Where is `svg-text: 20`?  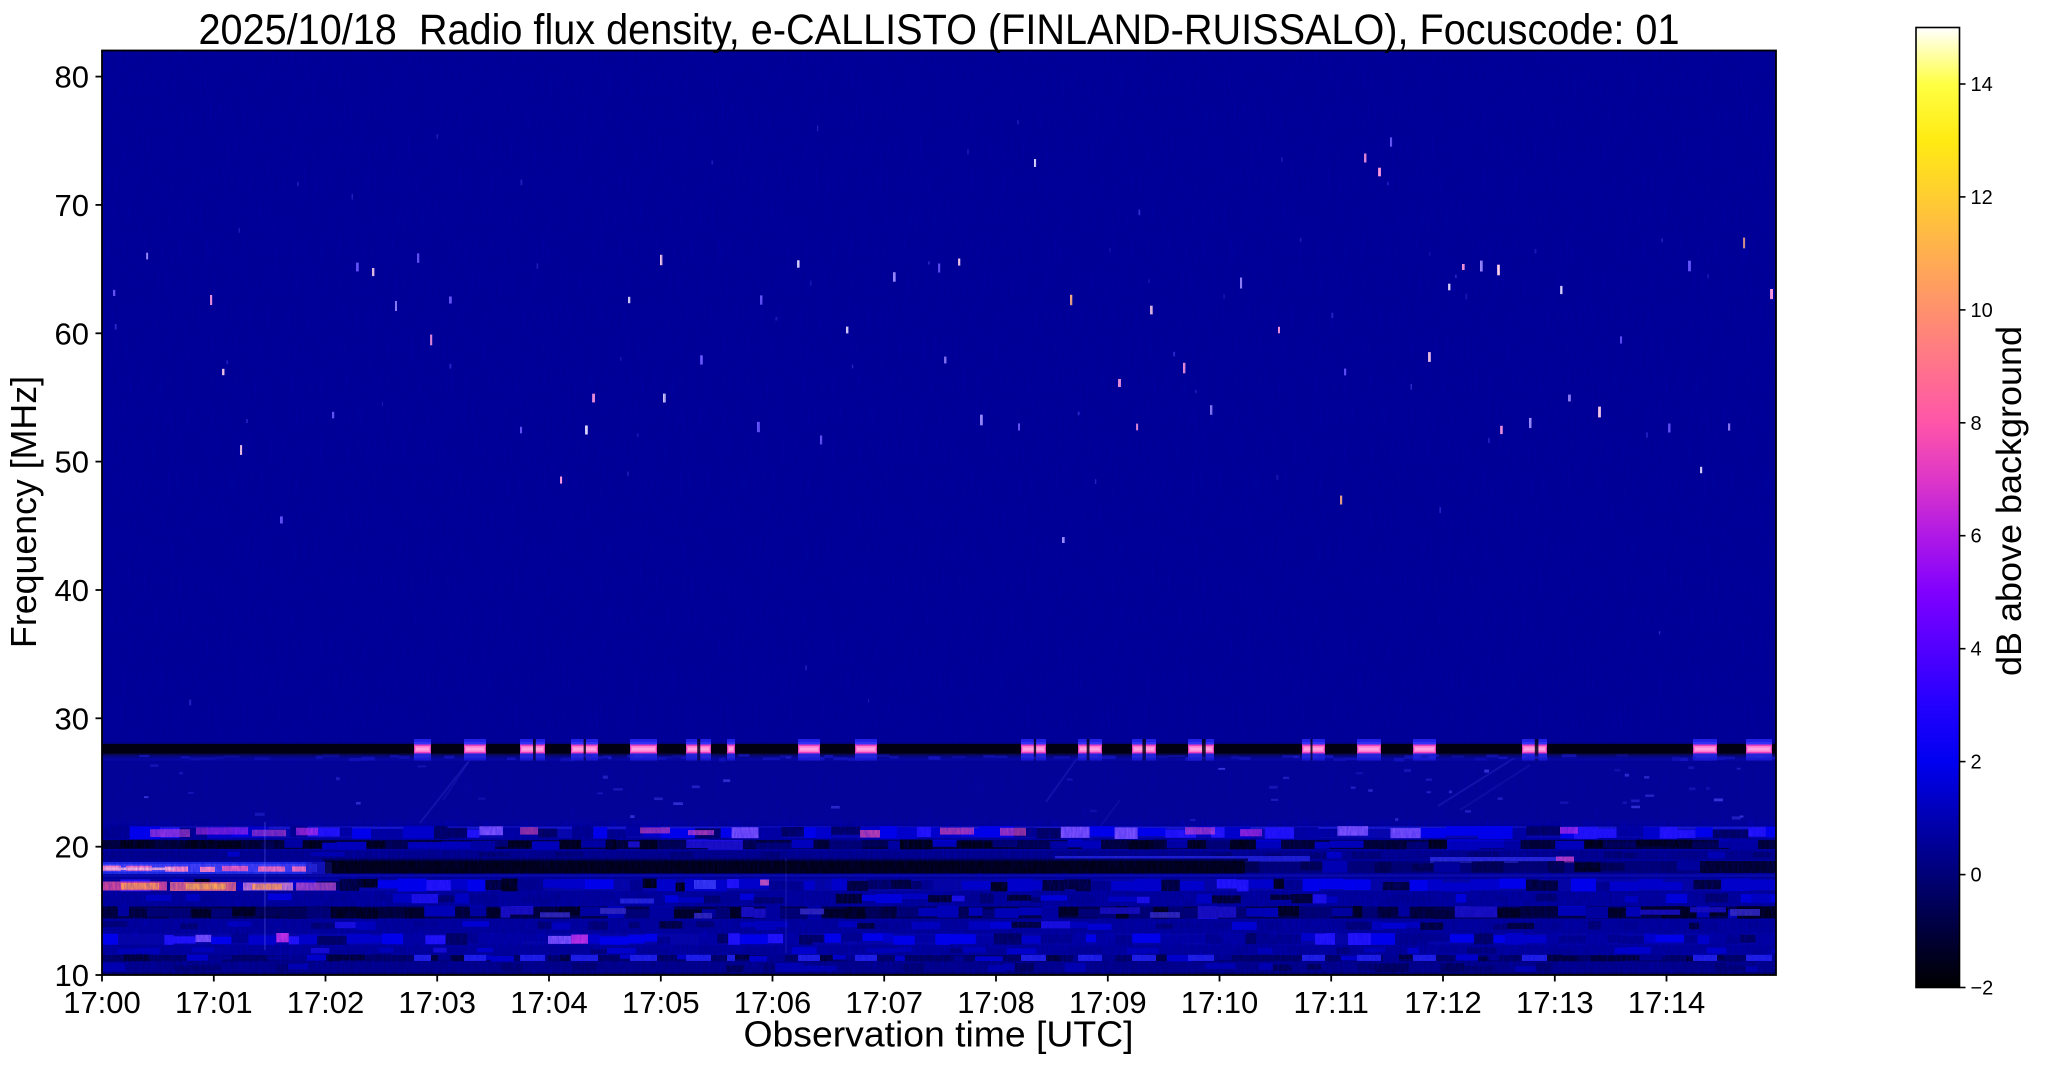 svg-text: 20 is located at coordinates (72, 847).